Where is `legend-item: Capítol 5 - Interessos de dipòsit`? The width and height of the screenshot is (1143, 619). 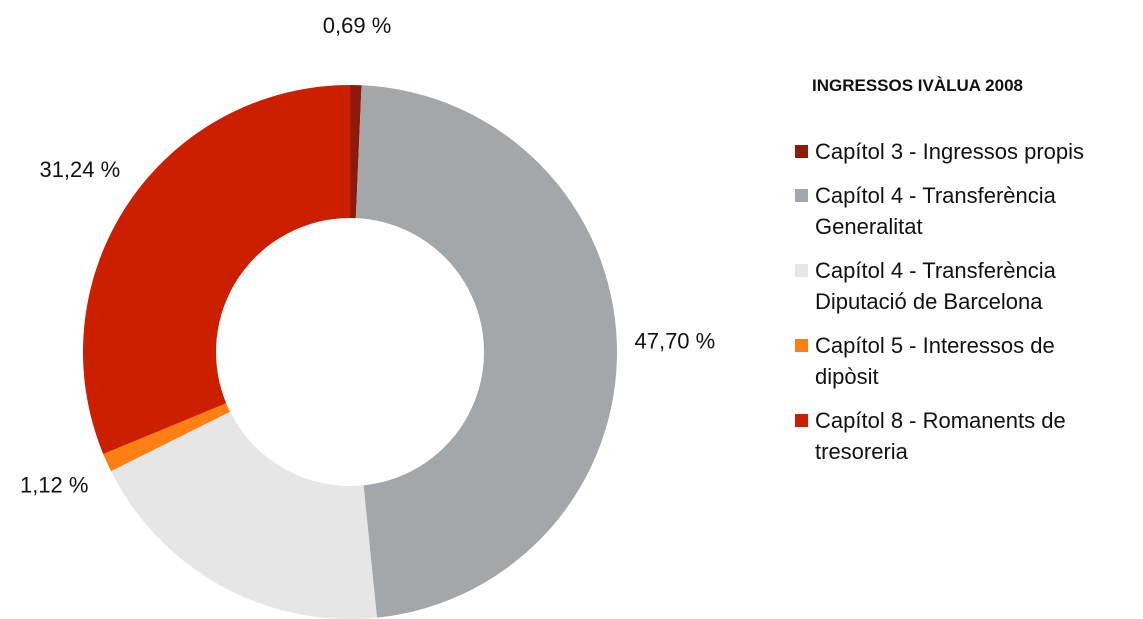 legend-item: Capítol 5 - Interessos de dipòsit is located at coordinates (955, 361).